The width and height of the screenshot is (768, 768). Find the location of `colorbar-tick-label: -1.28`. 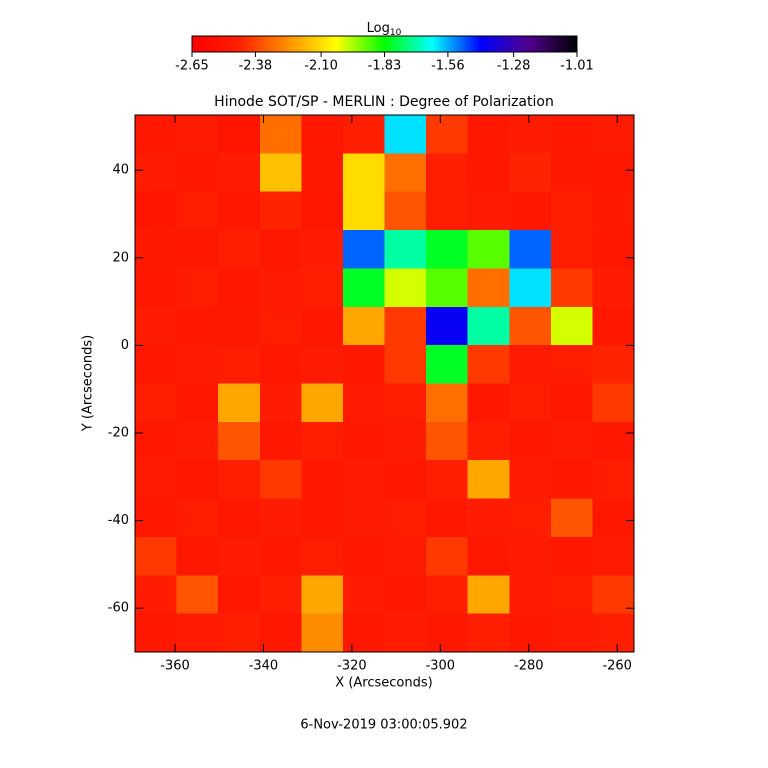

colorbar-tick-label: -1.28 is located at coordinates (514, 66).